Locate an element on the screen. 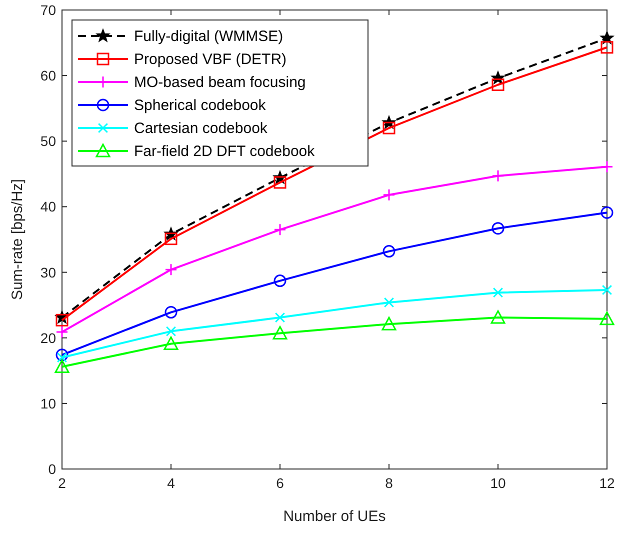 This screenshot has width=619, height=533. legend-label: Proposed VBF (DETR) is located at coordinates (210, 59).